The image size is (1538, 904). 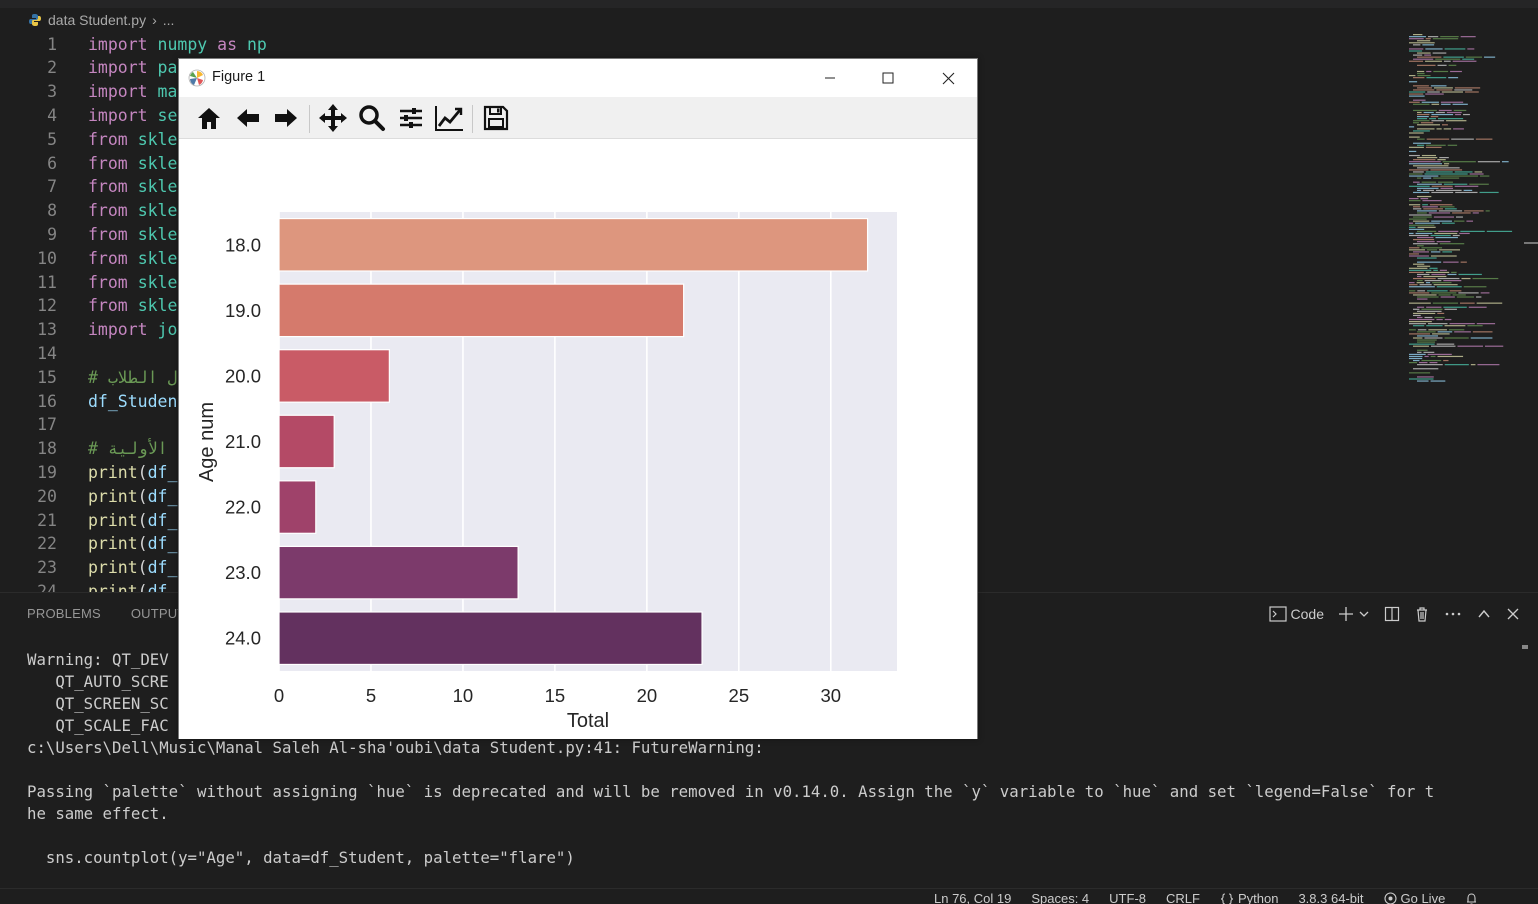 What do you see at coordinates (700, 497) in the screenshot?
I see `code-line: 20 print(df_` at bounding box center [700, 497].